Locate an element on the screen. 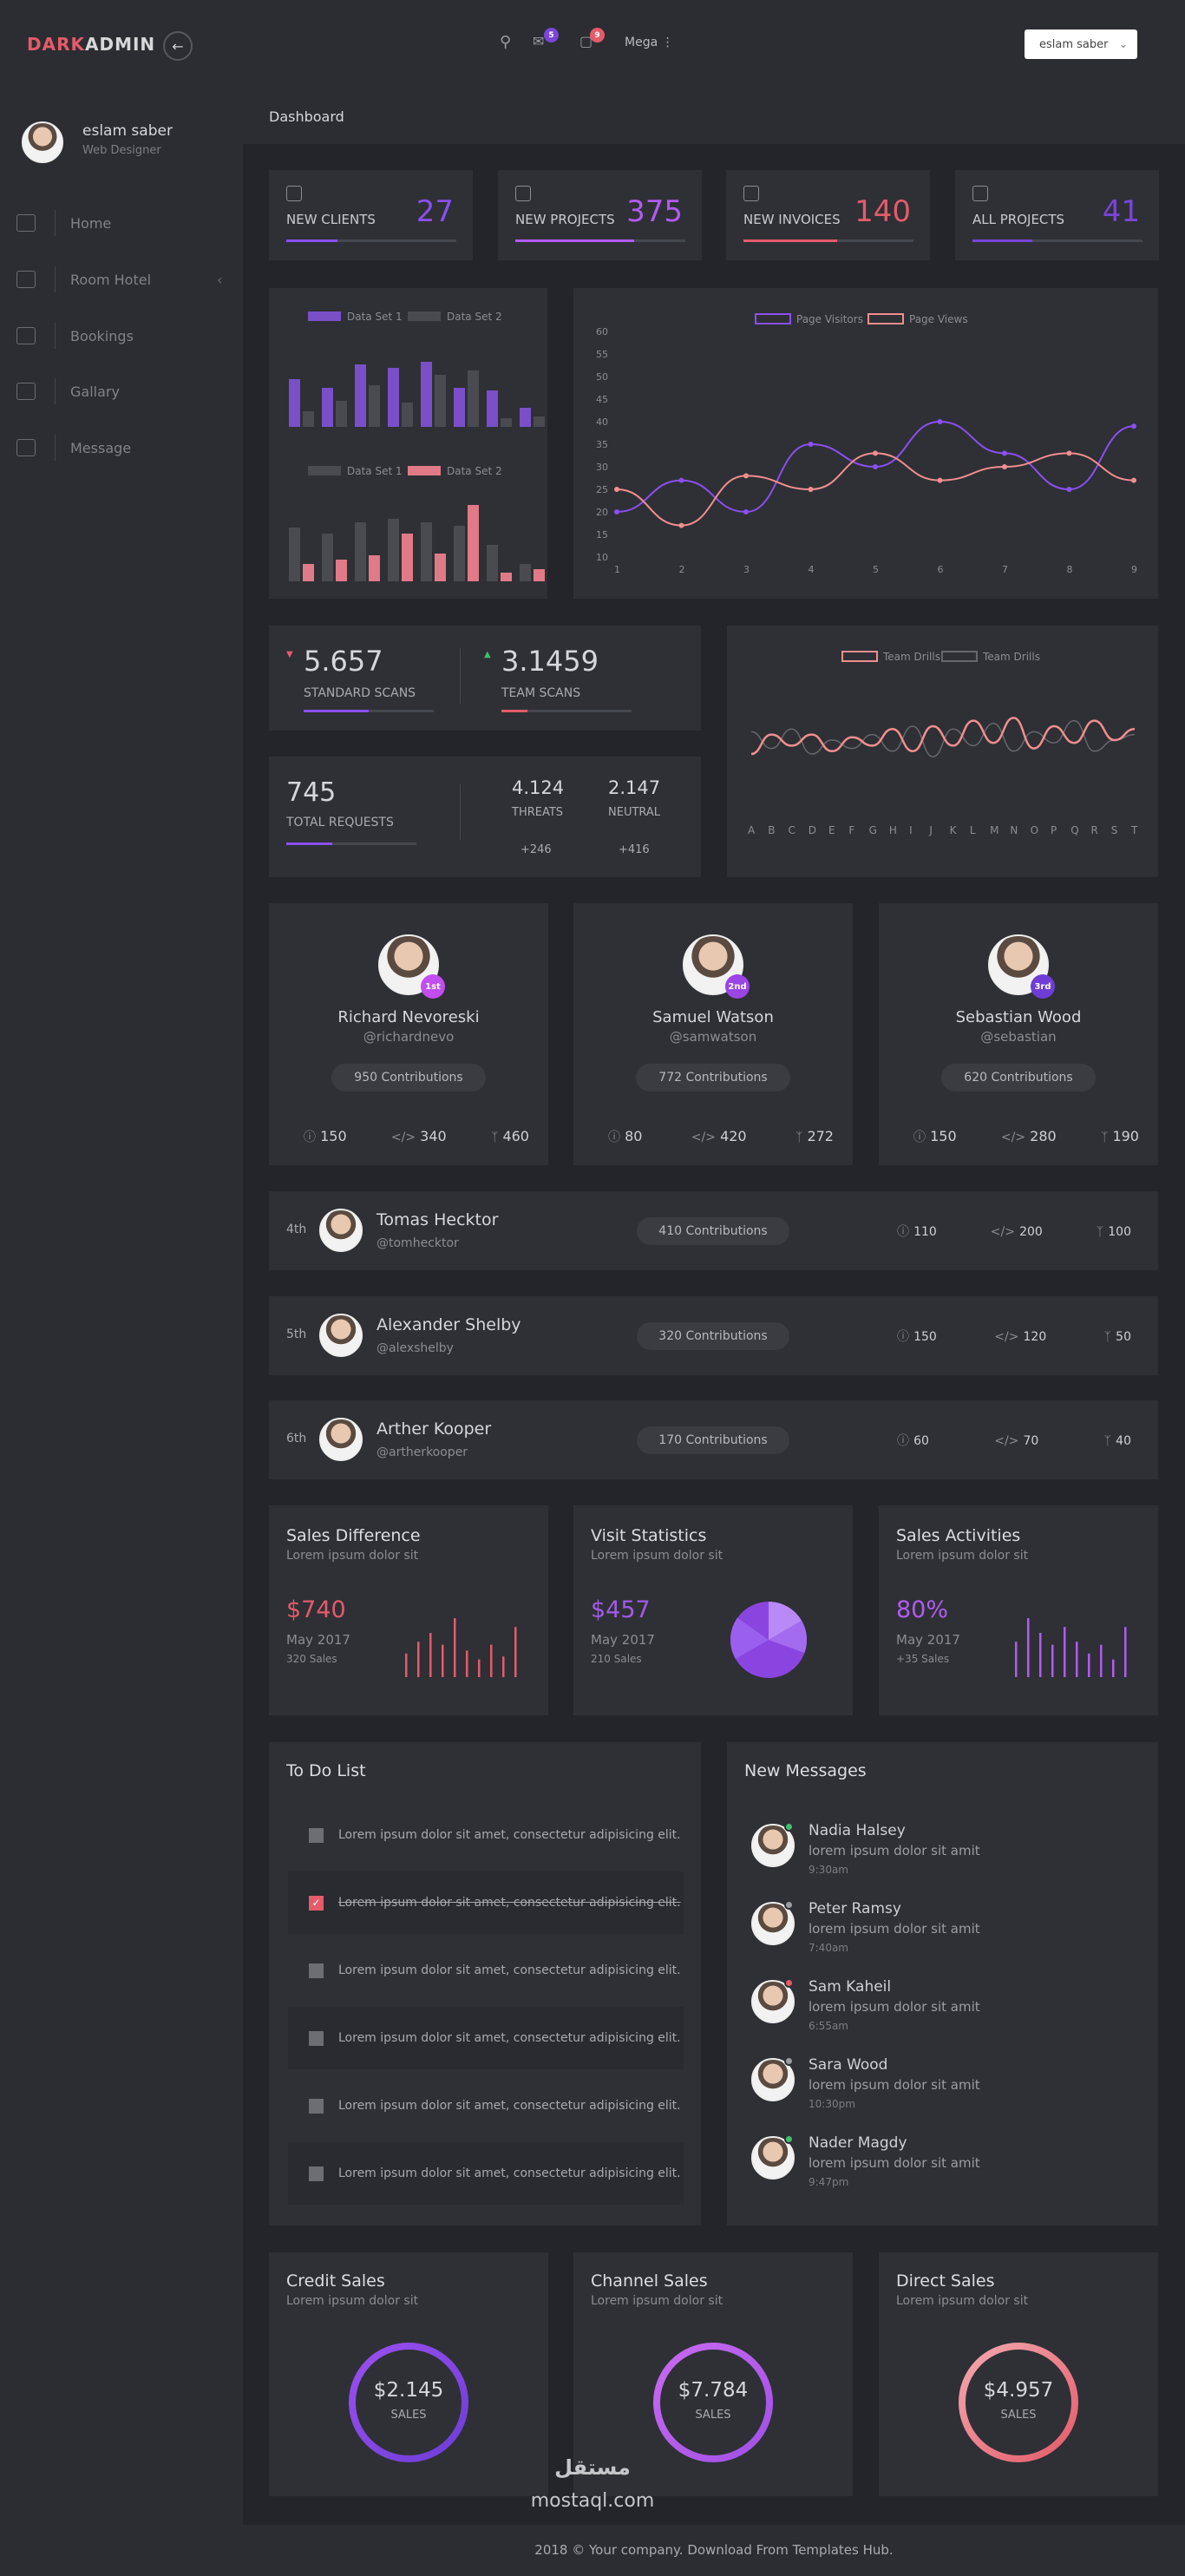  contributor-stats: ⓘ 80 </> 420 ᛉ 272 is located at coordinates (721, 1136).